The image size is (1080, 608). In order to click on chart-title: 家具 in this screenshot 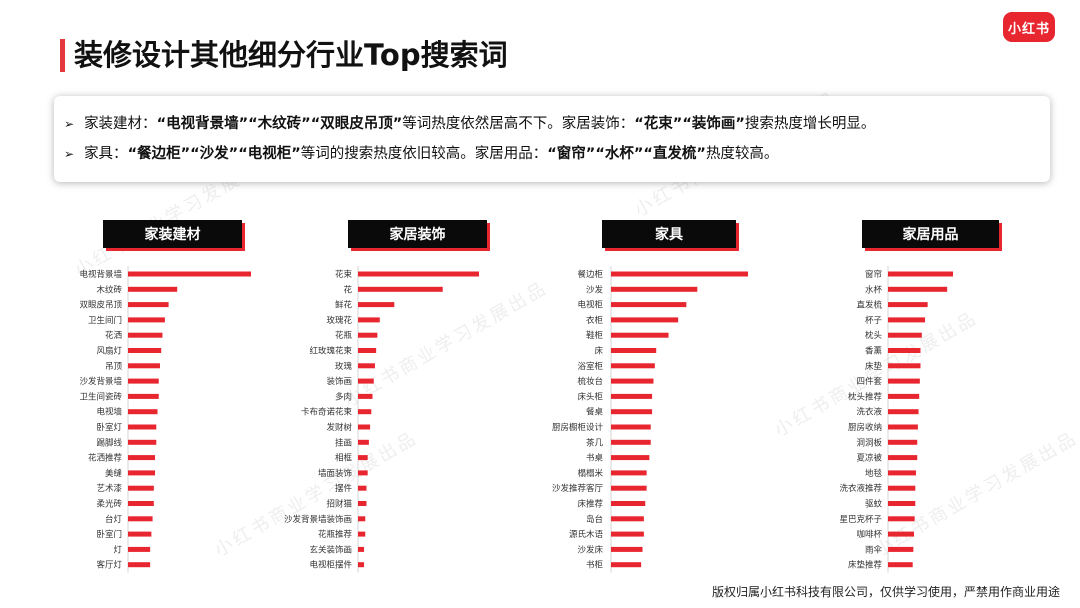, I will do `click(669, 234)`.